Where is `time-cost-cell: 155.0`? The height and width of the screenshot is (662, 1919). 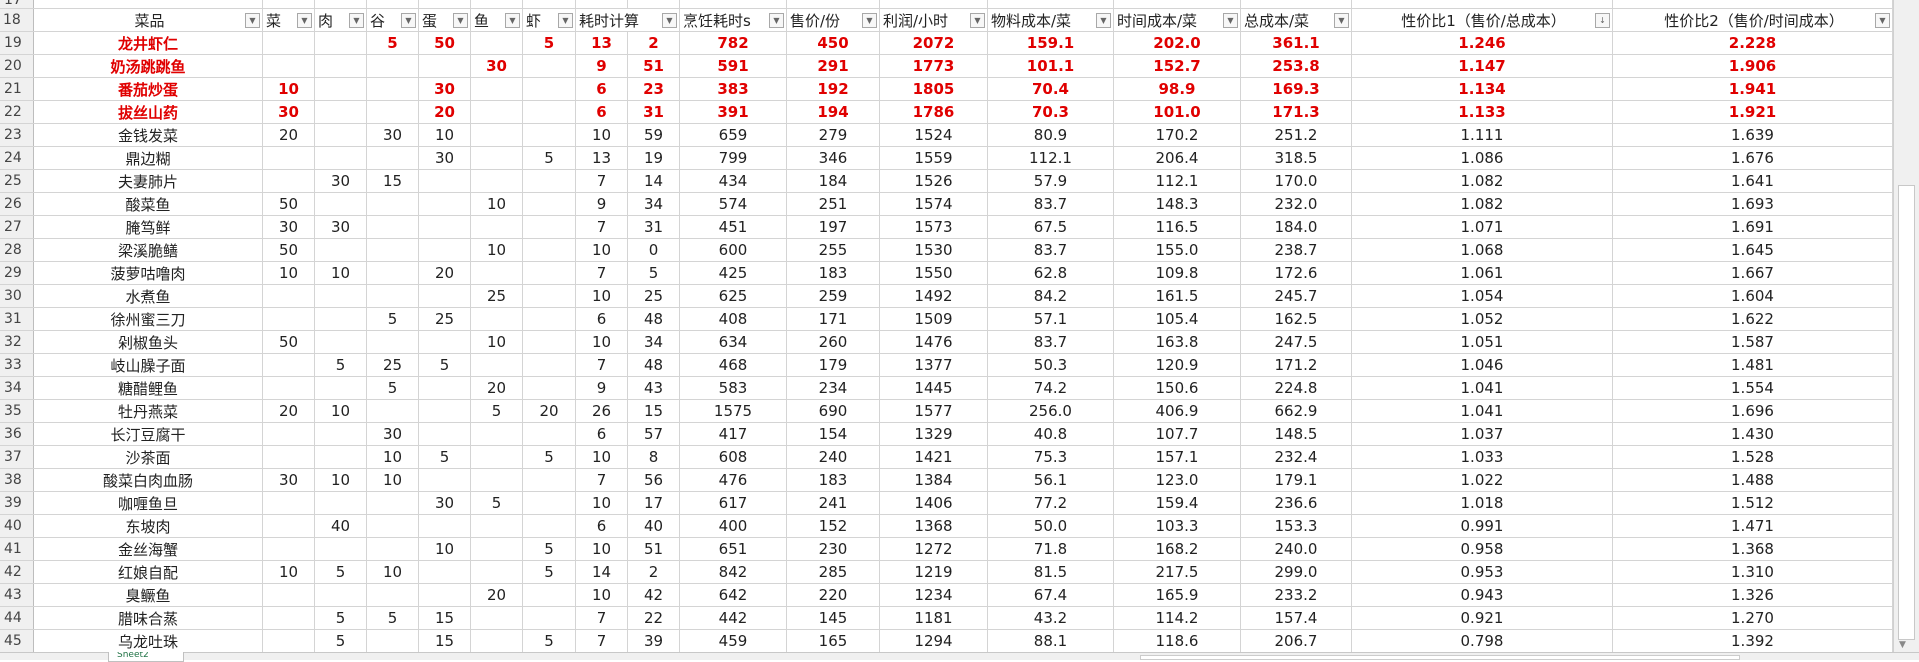
time-cost-cell: 155.0 is located at coordinates (1177, 250).